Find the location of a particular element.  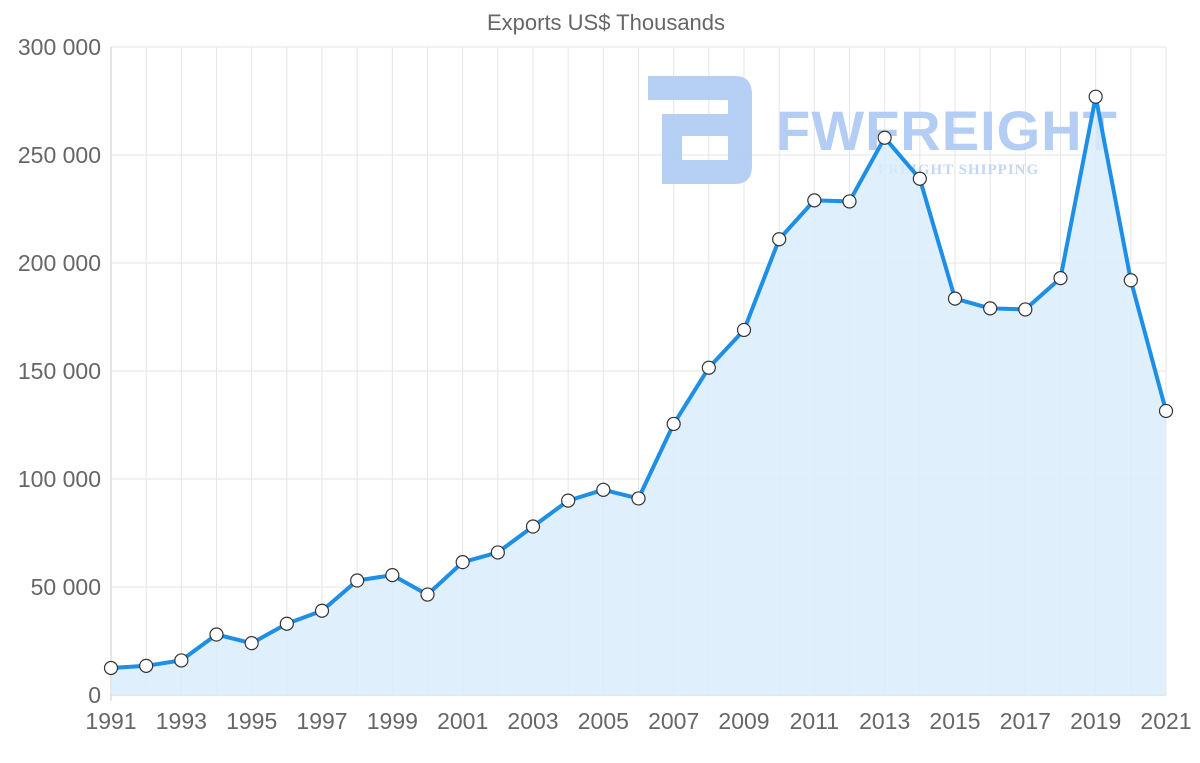

x-tick-label: 1997 is located at coordinates (321, 721).